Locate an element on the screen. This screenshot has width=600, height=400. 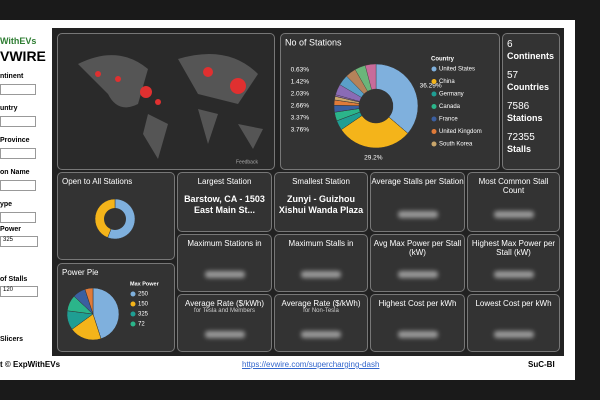
logo-top: WithEVs is located at coordinates (18, 41).